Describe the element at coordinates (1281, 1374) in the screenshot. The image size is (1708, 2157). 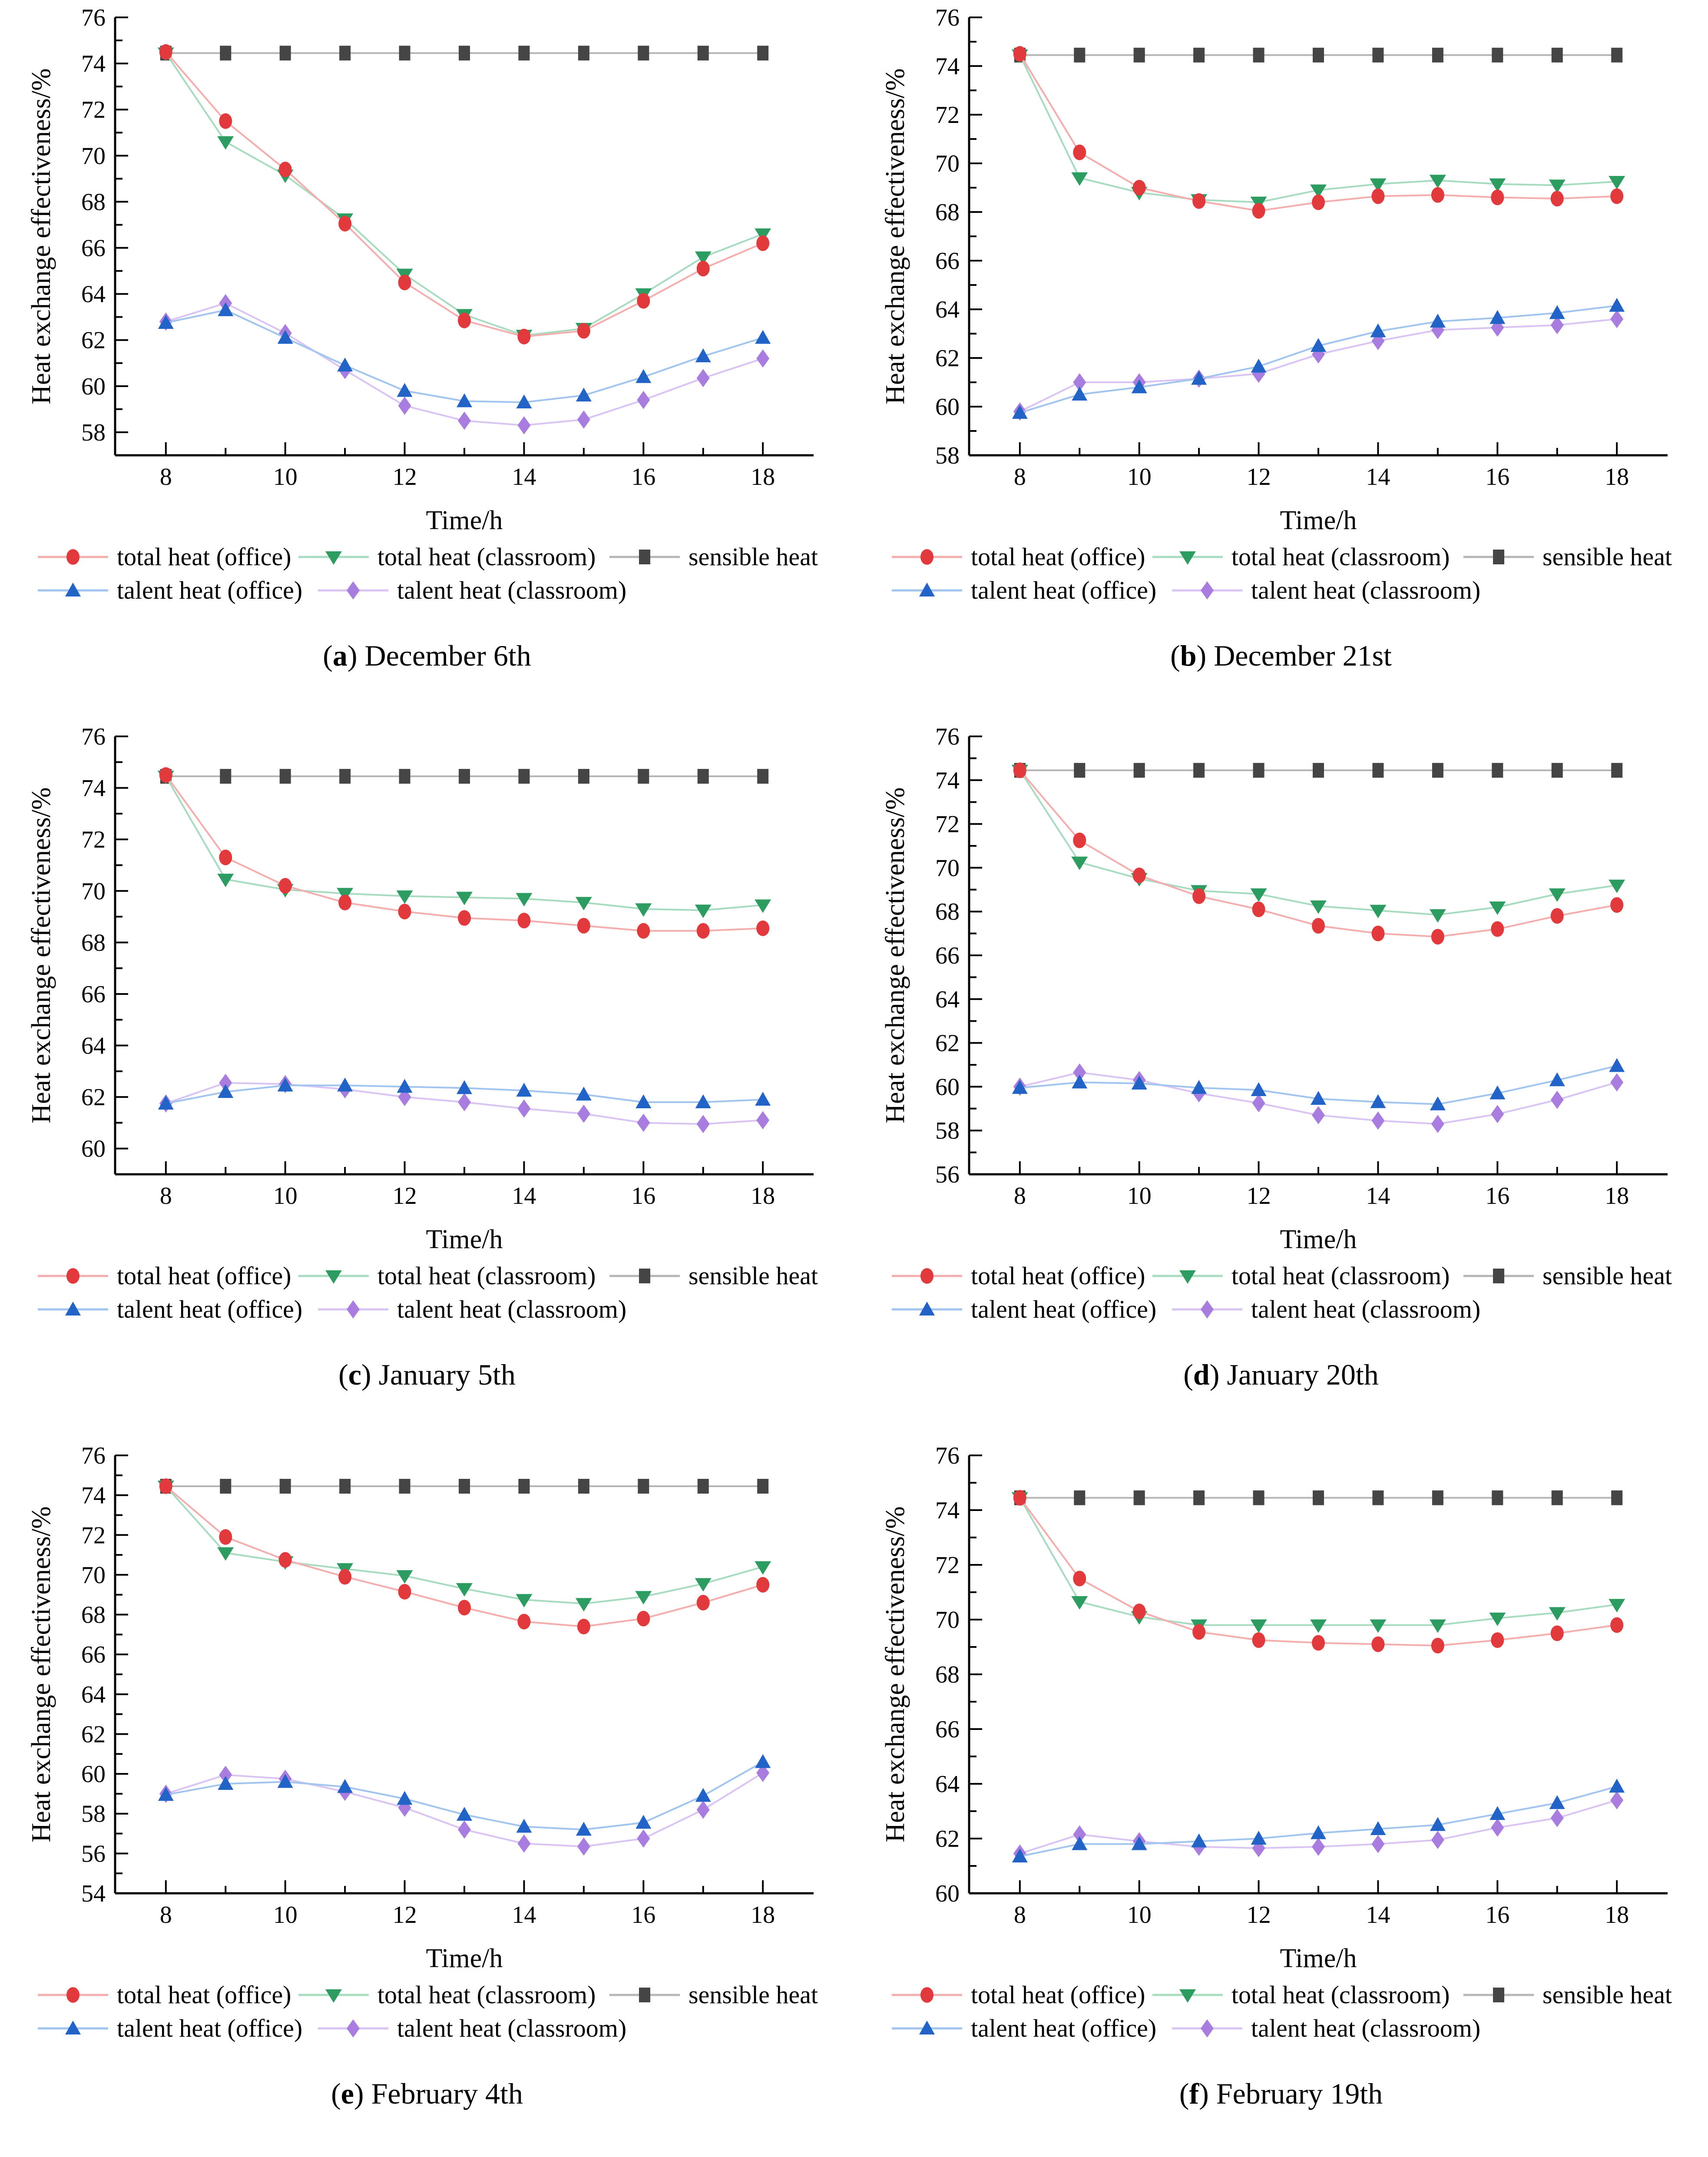
I see `panel-caption: (d) January 20th` at that location.